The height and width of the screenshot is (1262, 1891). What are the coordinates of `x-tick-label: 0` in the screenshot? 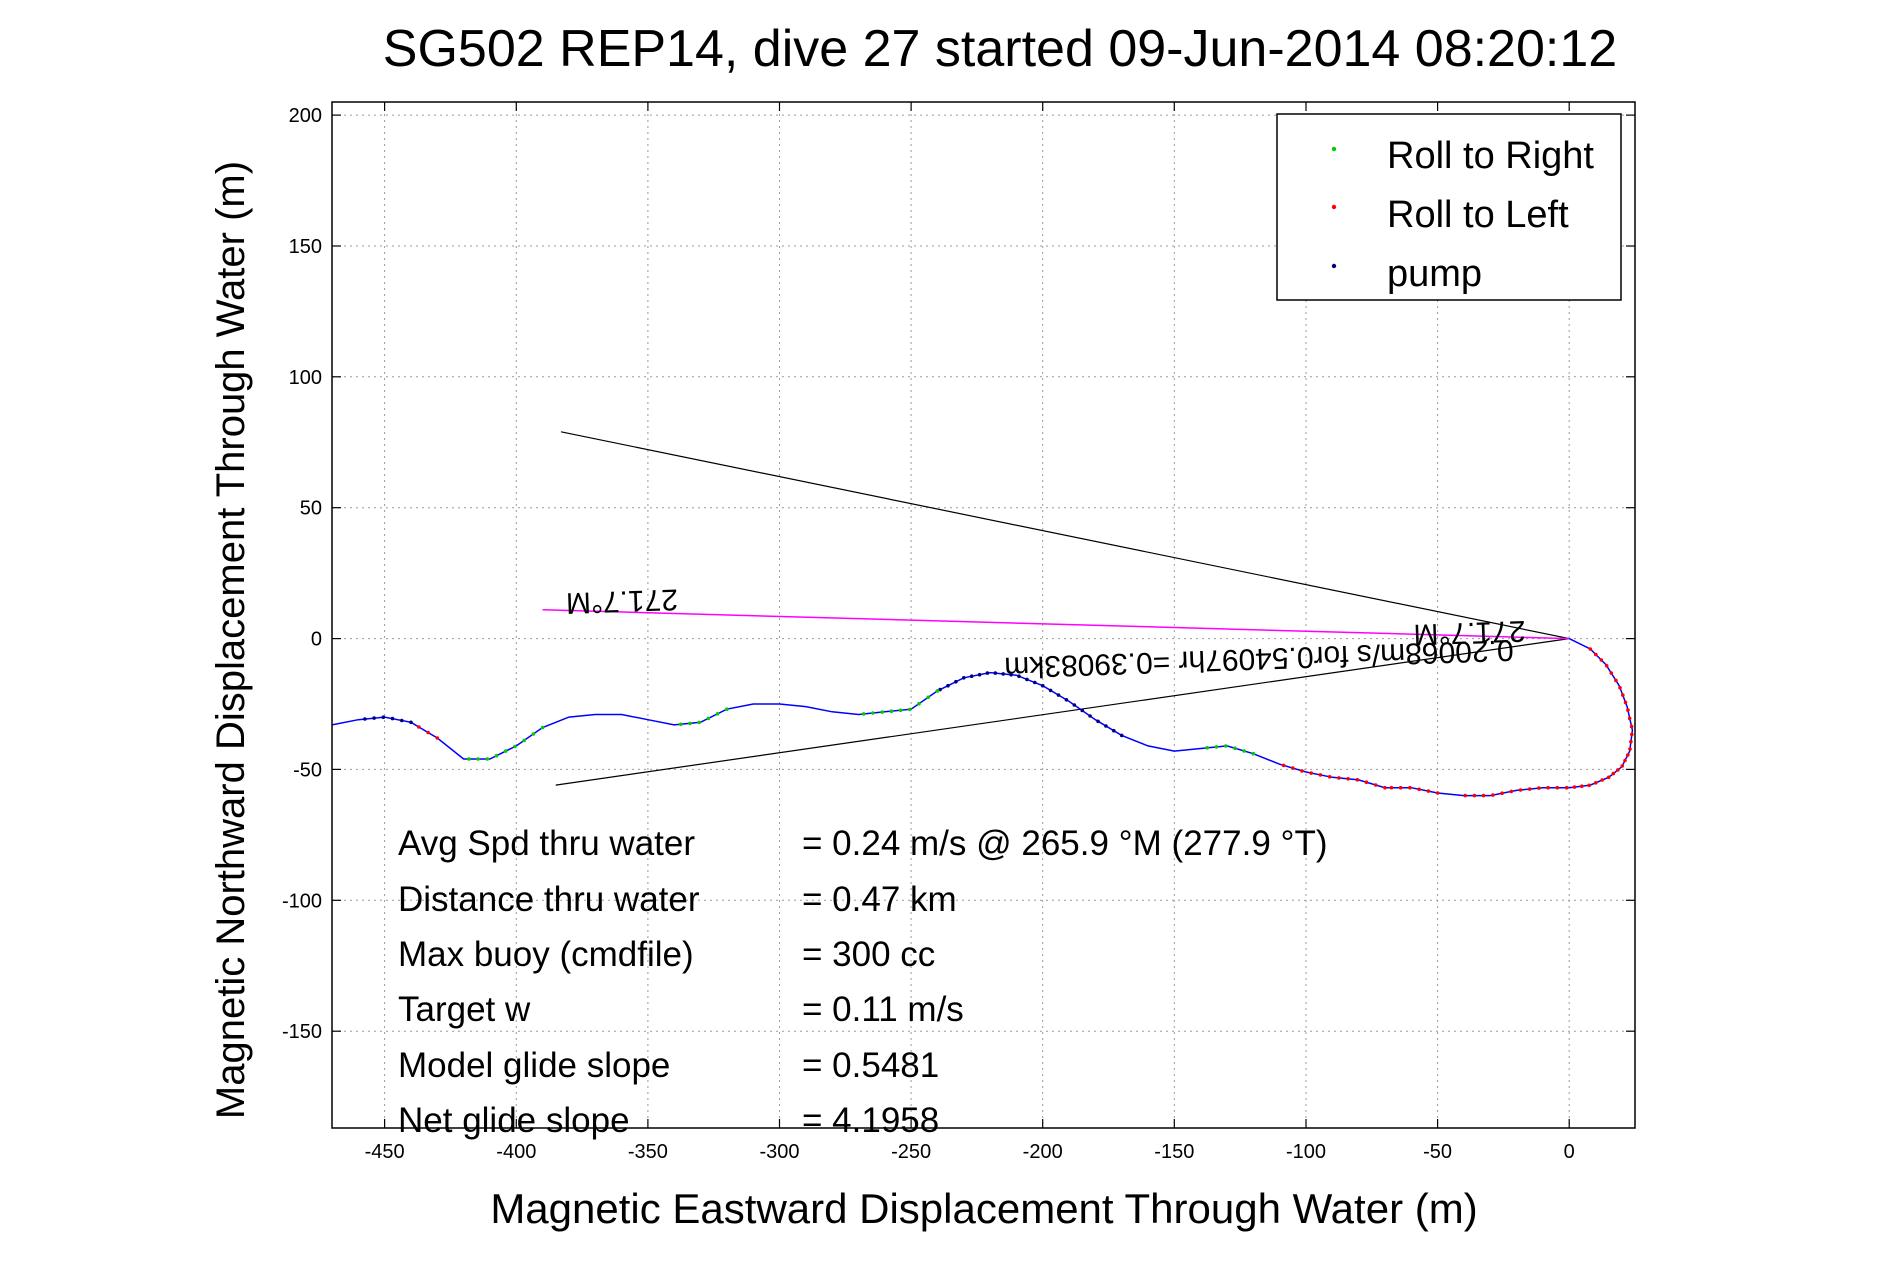 It's located at (1569, 1152).